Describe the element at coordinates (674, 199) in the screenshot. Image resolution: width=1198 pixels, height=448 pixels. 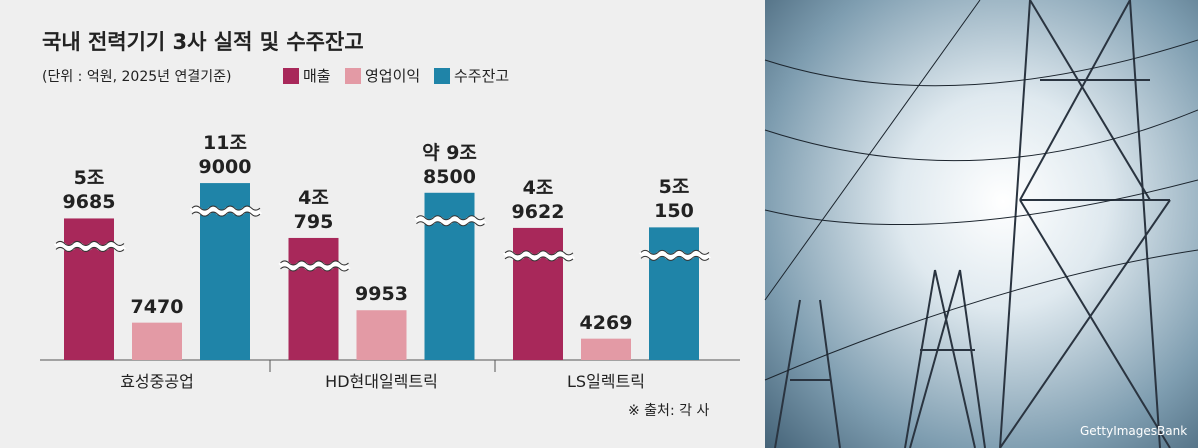
I see `data-label: 5조 150` at that location.